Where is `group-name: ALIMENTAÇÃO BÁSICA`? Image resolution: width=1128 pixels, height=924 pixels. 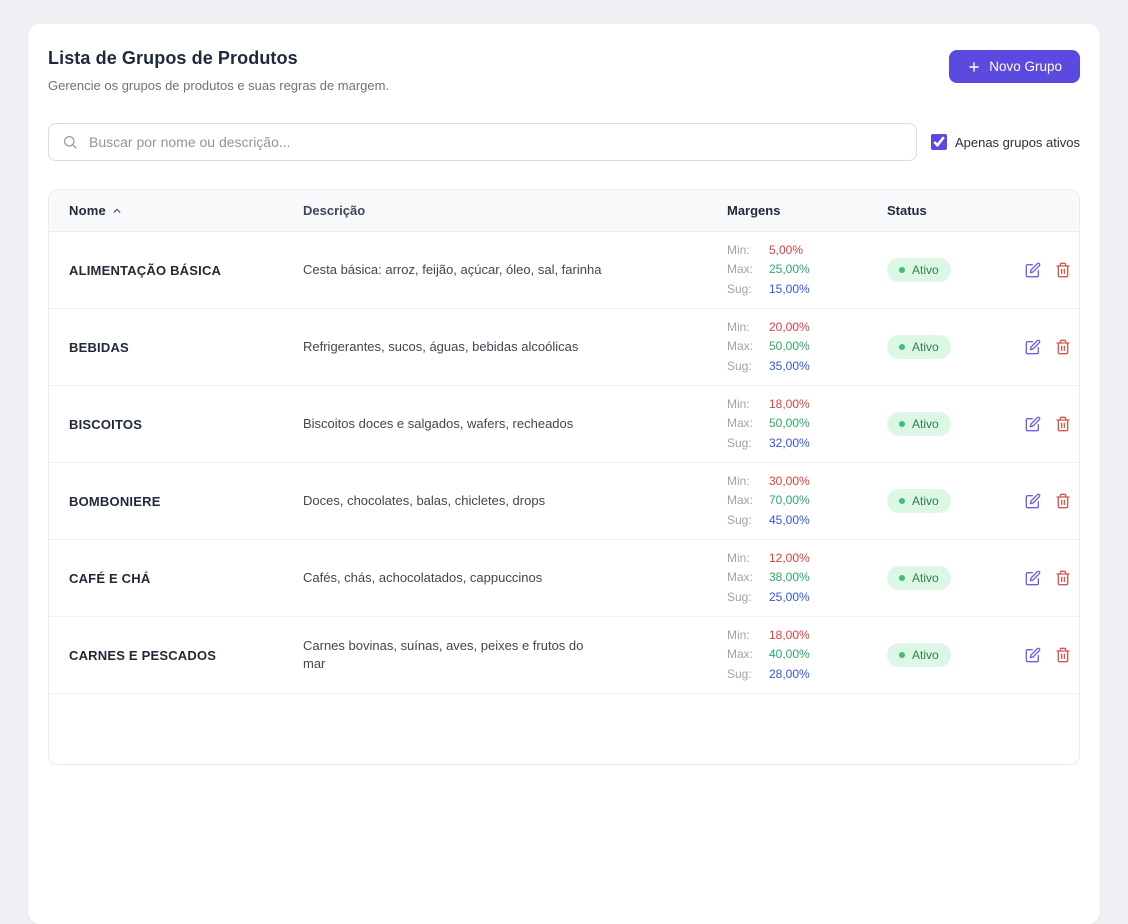 group-name: ALIMENTAÇÃO BÁSICA is located at coordinates (145, 270).